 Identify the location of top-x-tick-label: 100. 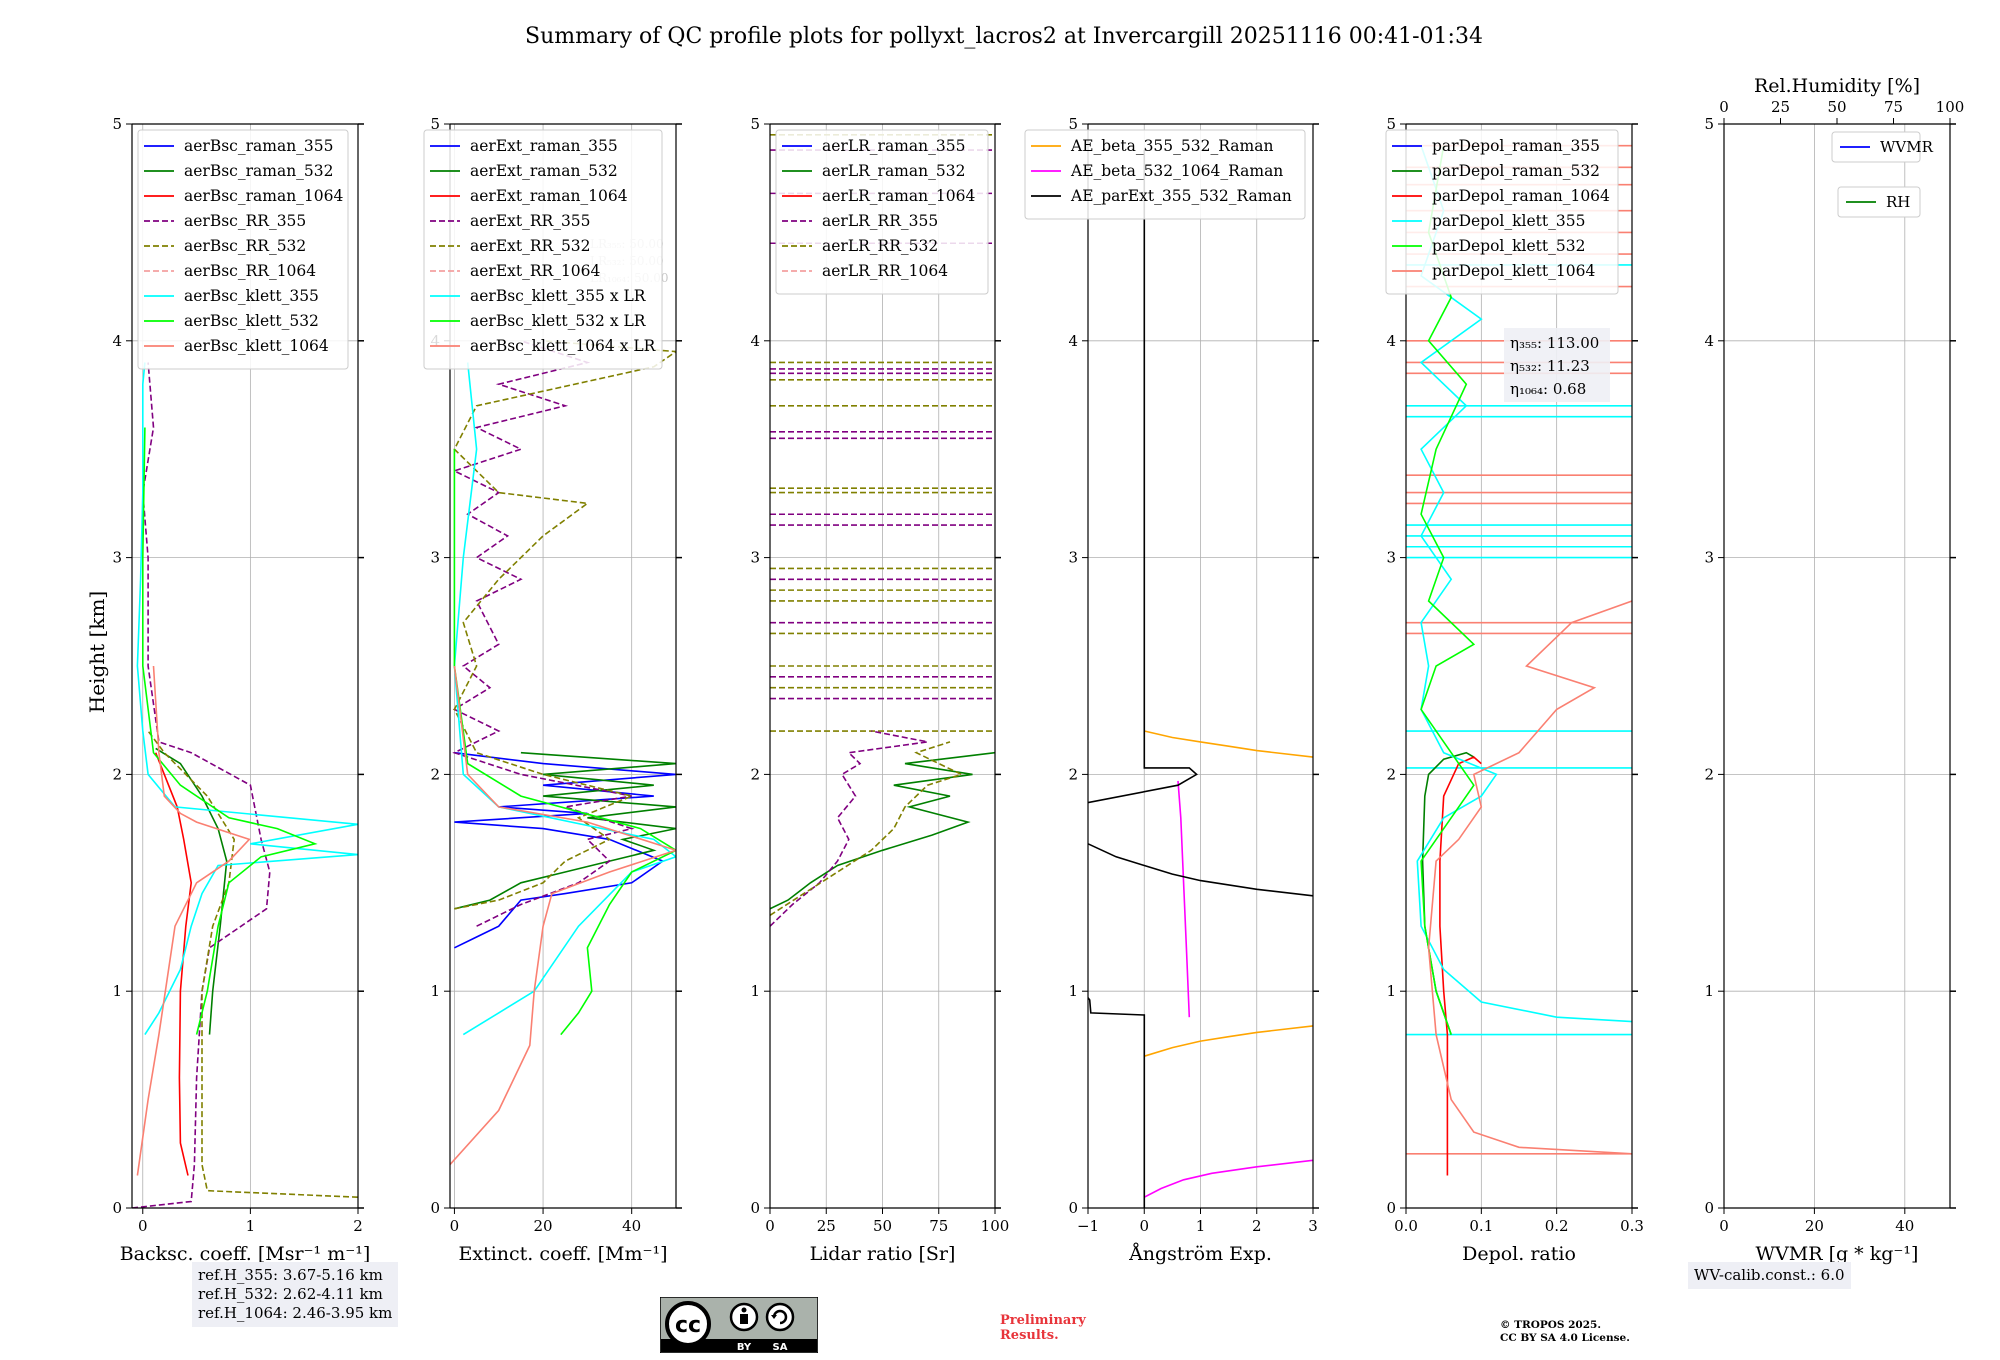
(1950, 107).